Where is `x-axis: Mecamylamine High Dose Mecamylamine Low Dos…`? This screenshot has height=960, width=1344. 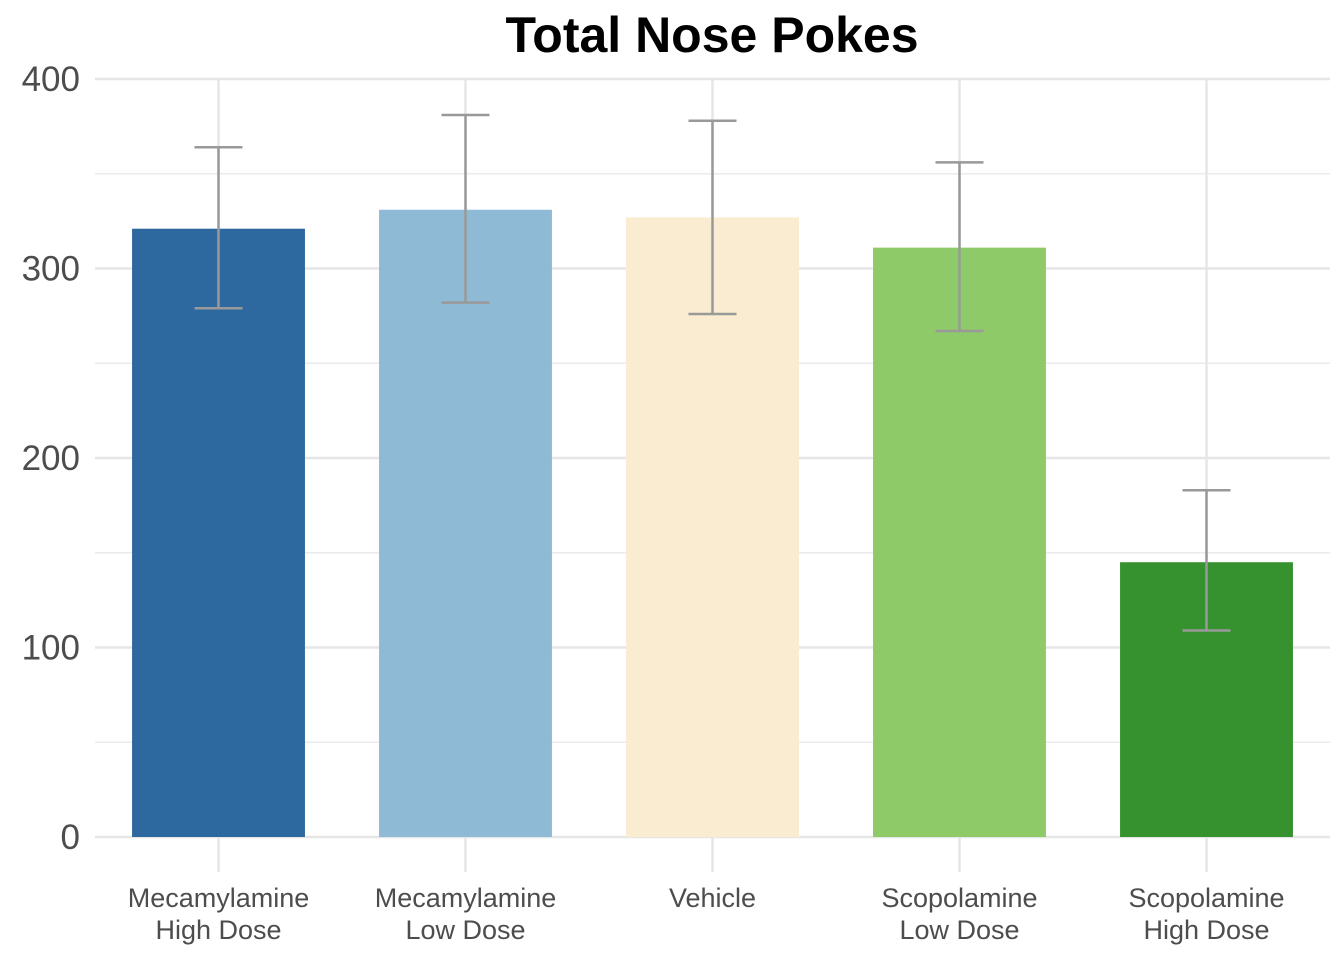
x-axis: Mecamylamine High Dose Mecamylamine Low Dos… is located at coordinates (706, 914).